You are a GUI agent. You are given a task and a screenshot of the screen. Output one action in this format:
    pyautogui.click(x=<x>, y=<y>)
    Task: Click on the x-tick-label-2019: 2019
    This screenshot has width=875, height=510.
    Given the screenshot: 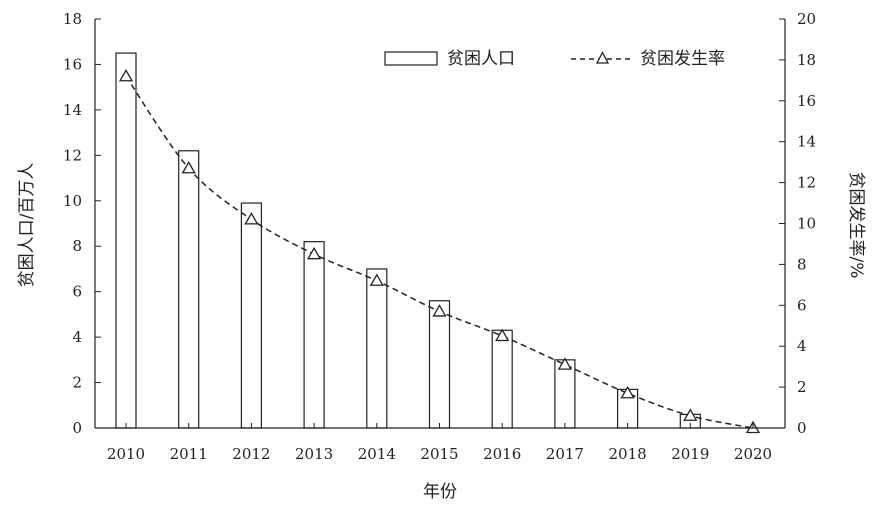 What is the action you would take?
    pyautogui.click(x=690, y=454)
    